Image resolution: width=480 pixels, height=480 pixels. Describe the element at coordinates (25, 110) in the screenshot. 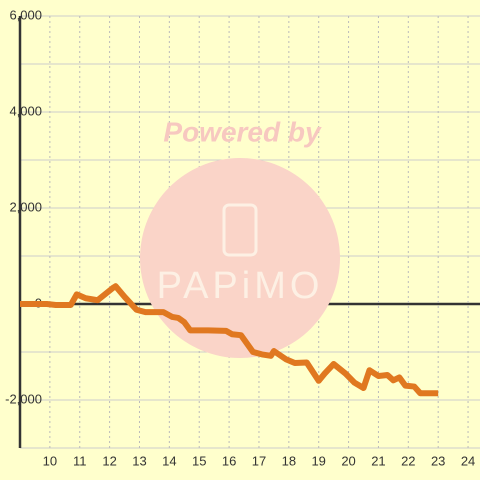

I see `y-tick-label: 4,000` at that location.